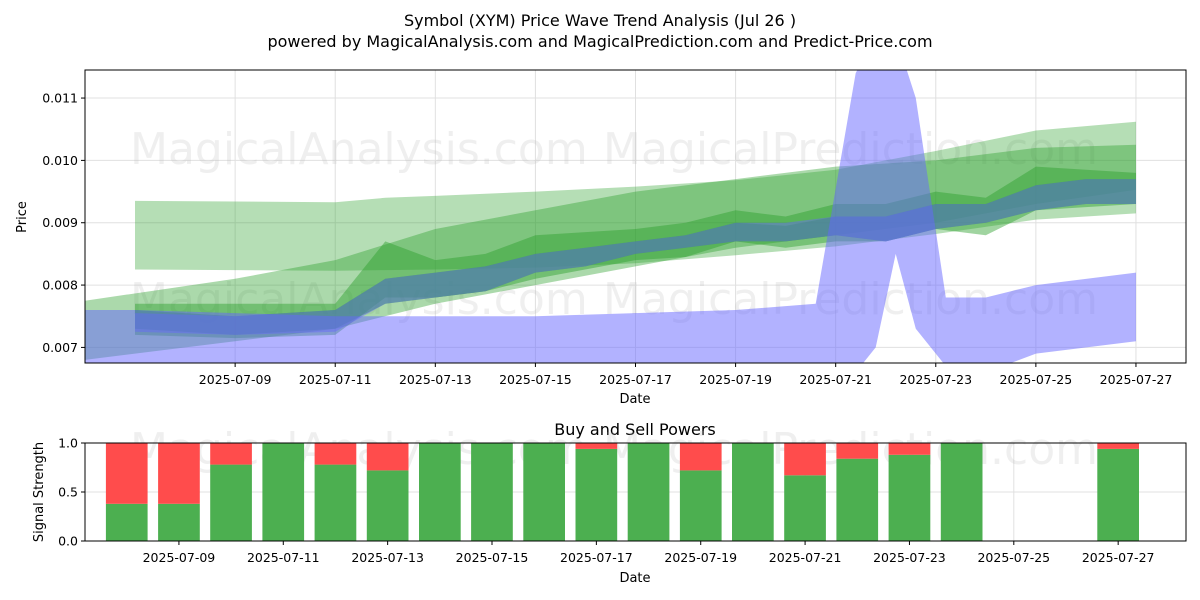 This screenshot has height=600, width=1200. What do you see at coordinates (39, 492) in the screenshot?
I see `power-y-axis-label: Signal Strength` at bounding box center [39, 492].